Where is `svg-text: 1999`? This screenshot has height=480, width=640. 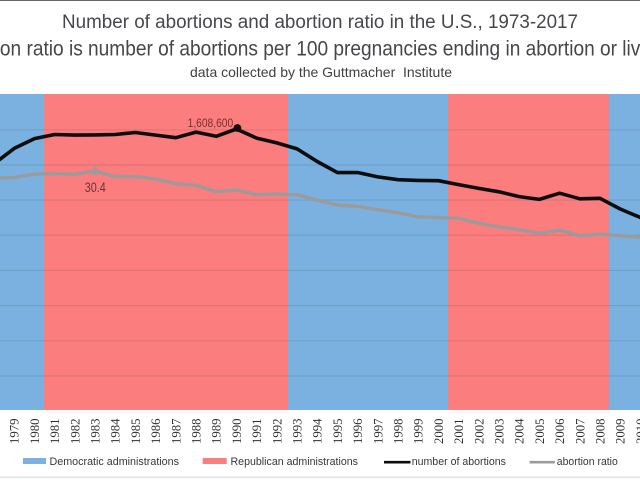 svg-text: 1999 is located at coordinates (418, 432).